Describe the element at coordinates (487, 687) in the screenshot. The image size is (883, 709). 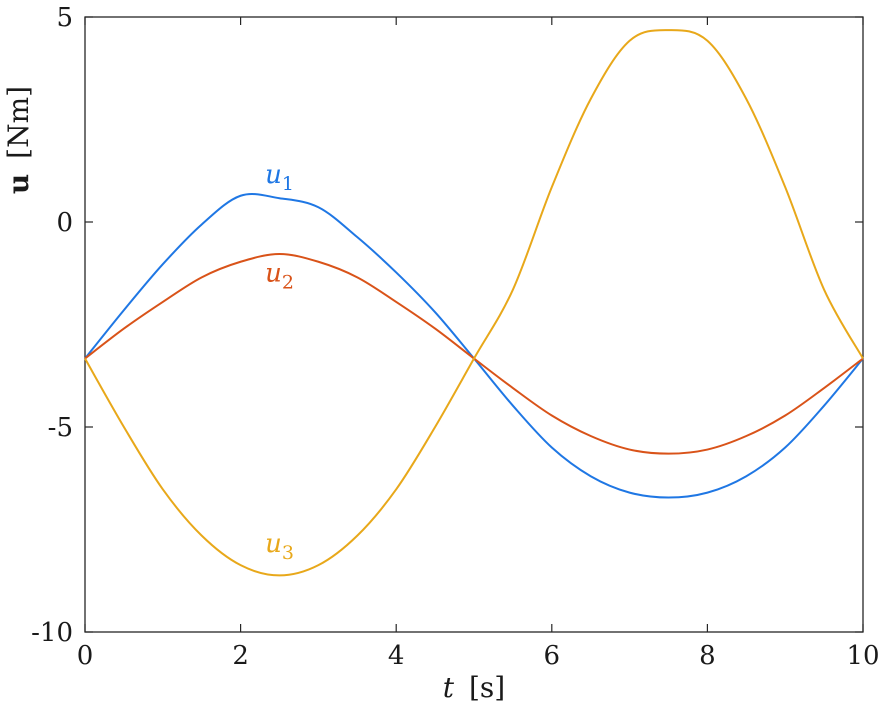
I see `x-axis-unit: [s]` at that location.